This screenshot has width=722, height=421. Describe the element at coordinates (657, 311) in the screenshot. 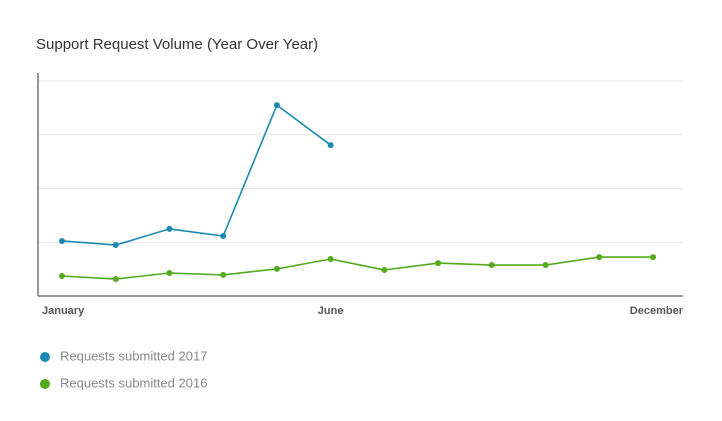

I see `x-tick-label: December` at that location.